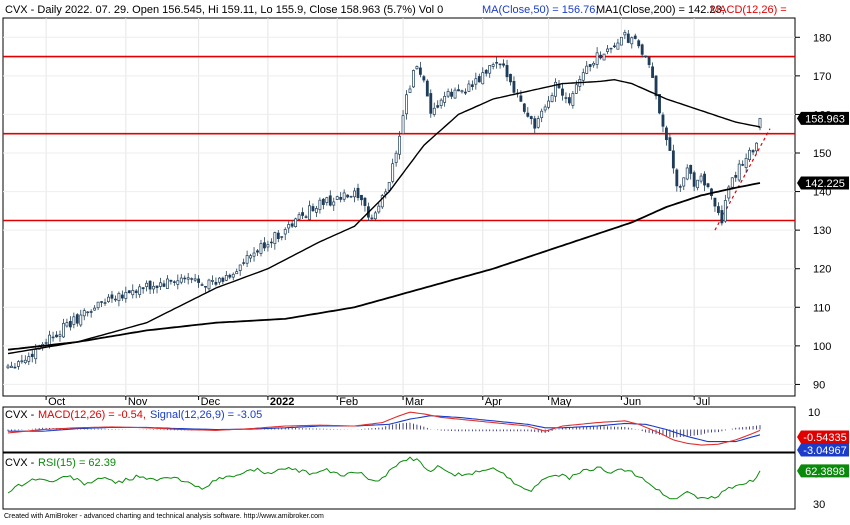  Describe the element at coordinates (20, 463) in the screenshot. I see `rsi-pane-prefix: CVX -` at that location.